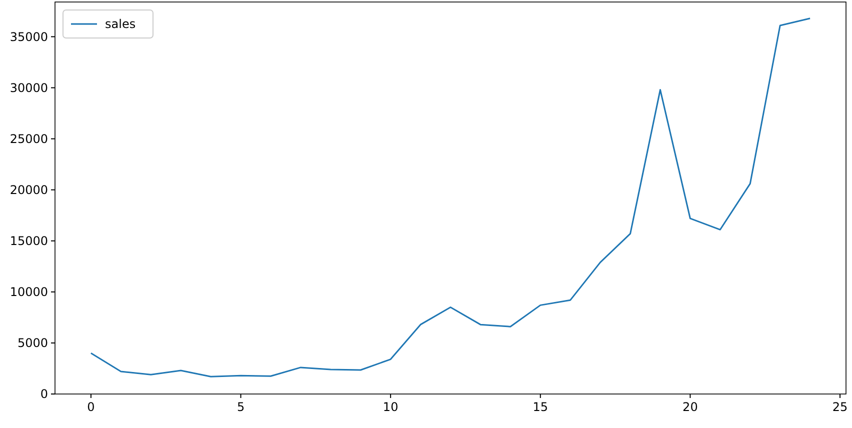  I want to click on x-tick-label: 20, so click(690, 407).